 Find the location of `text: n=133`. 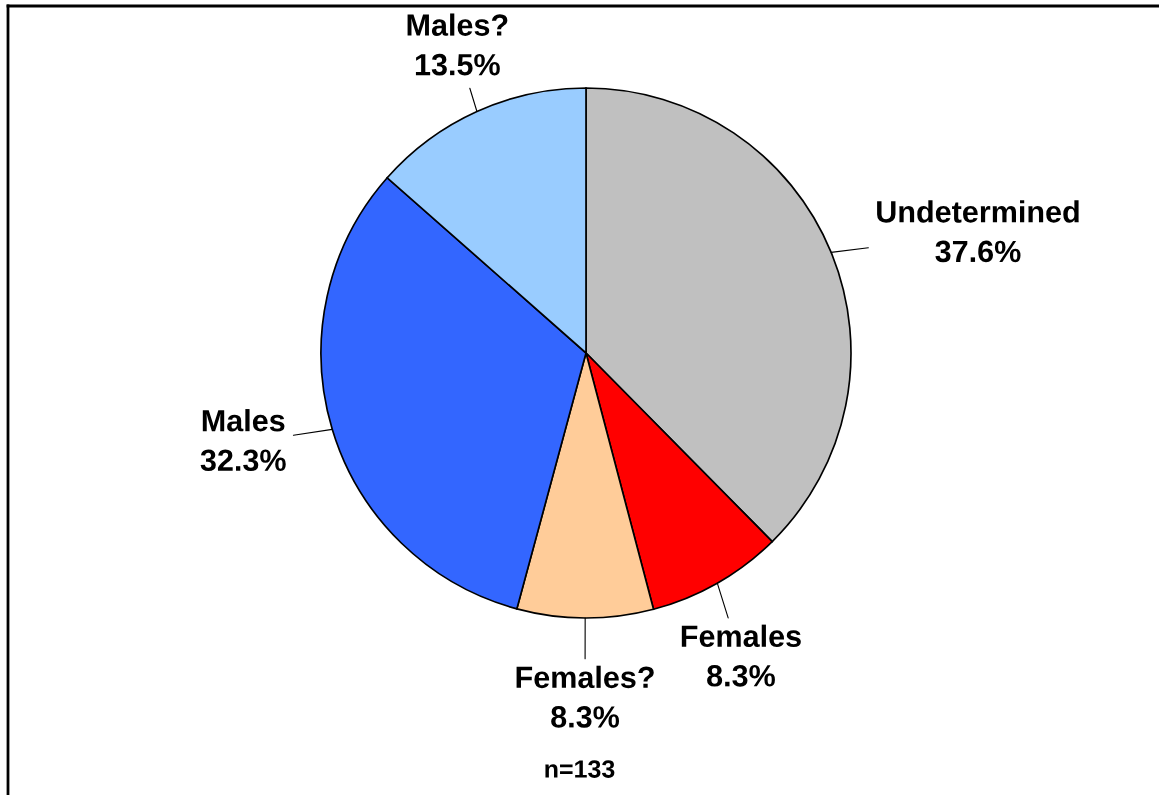

text: n=133 is located at coordinates (580, 769).